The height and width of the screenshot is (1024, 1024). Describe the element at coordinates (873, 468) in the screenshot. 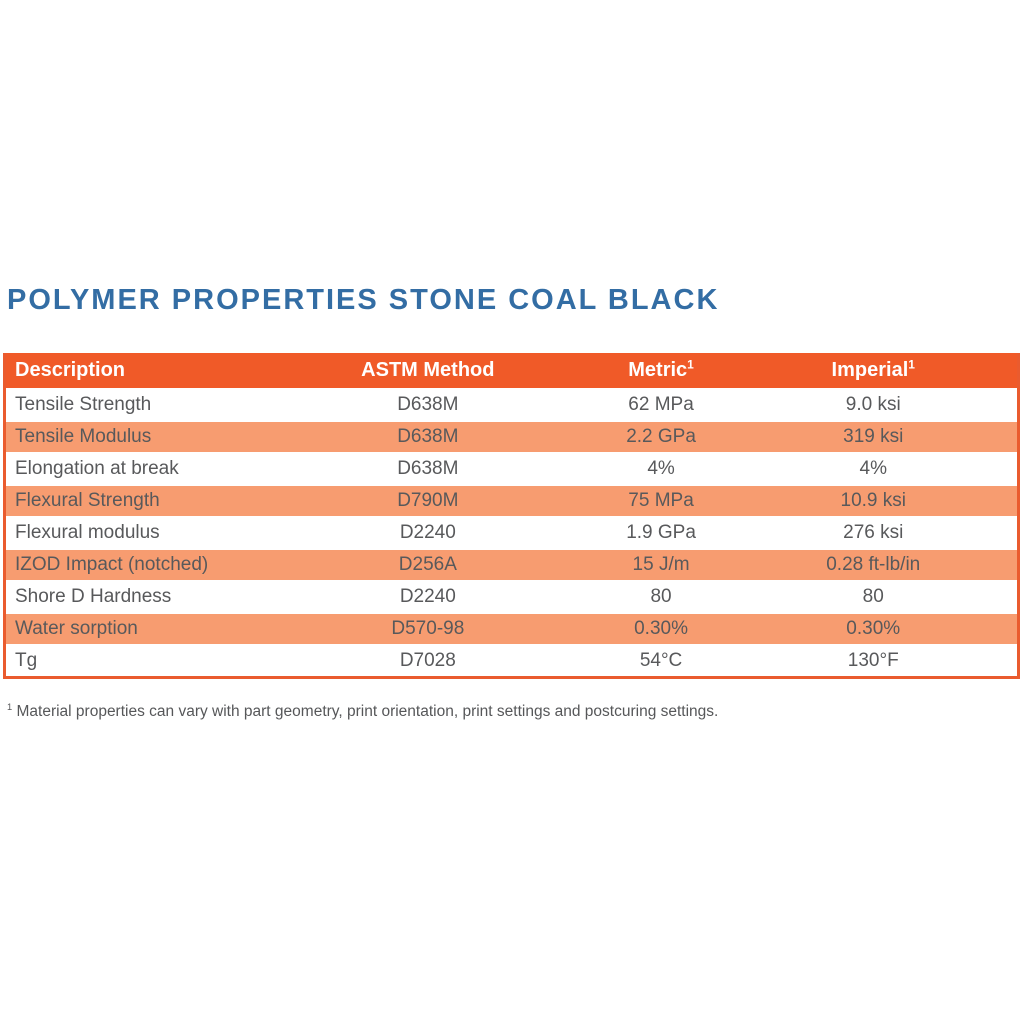

I see `cell-imperial: 4%` at that location.